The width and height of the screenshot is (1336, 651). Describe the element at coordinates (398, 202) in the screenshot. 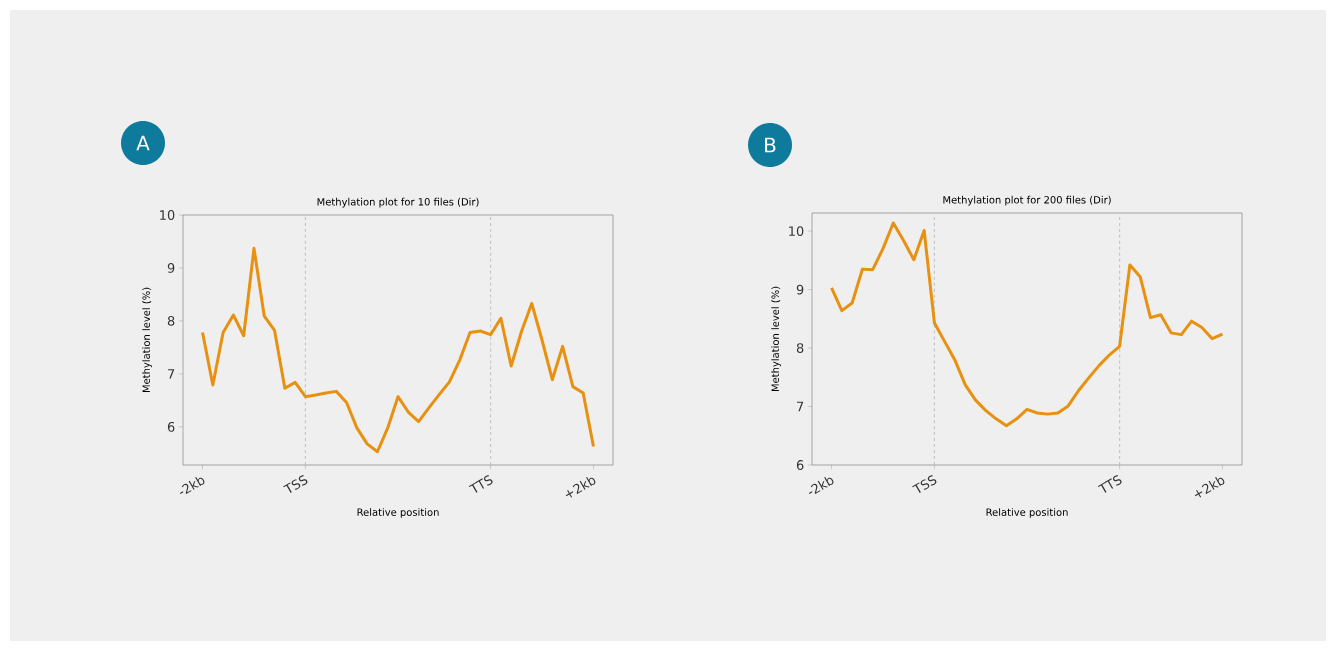

I see `chart-title: Methylation plot for 10 files (Dir)` at that location.